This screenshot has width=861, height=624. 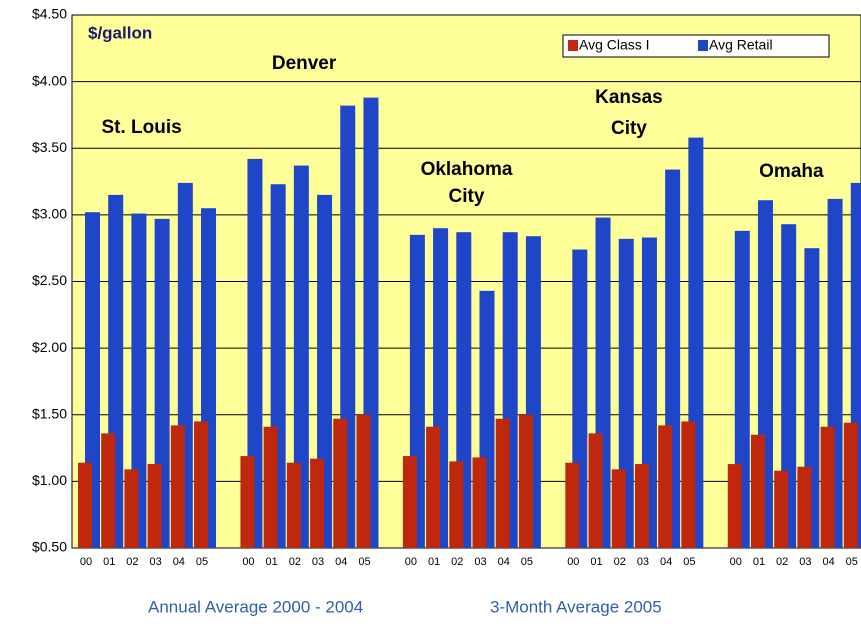 I want to click on y-tick-label: $3.50, so click(x=49, y=147).